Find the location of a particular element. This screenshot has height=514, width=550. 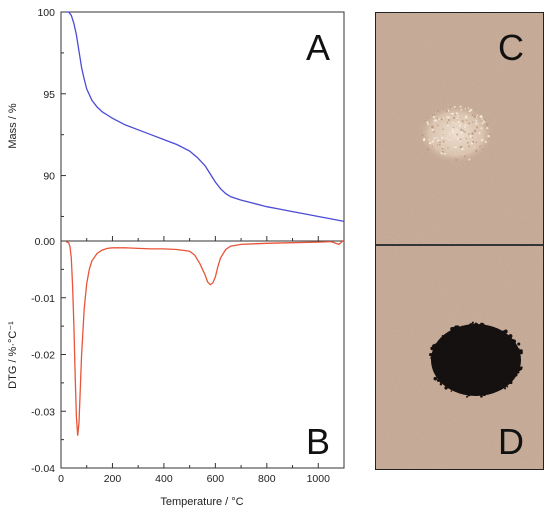

y-tick-label-dtg: -0.01 is located at coordinates (43, 299).